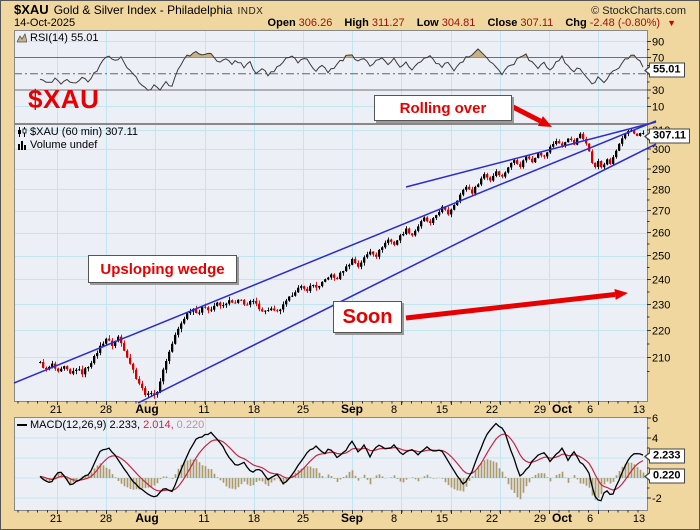 This screenshot has height=530, width=700. What do you see at coordinates (537, 23) in the screenshot?
I see `close-value: 307.11` at bounding box center [537, 23].